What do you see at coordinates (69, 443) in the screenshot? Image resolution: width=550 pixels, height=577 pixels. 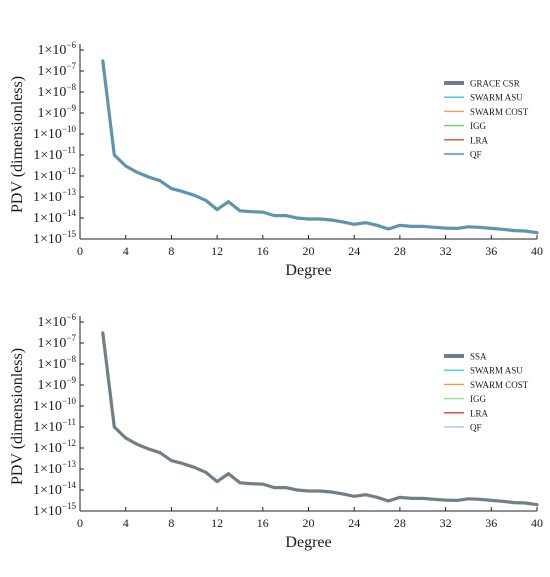 I see `y-tick-label-exponent: −12` at bounding box center [69, 443].